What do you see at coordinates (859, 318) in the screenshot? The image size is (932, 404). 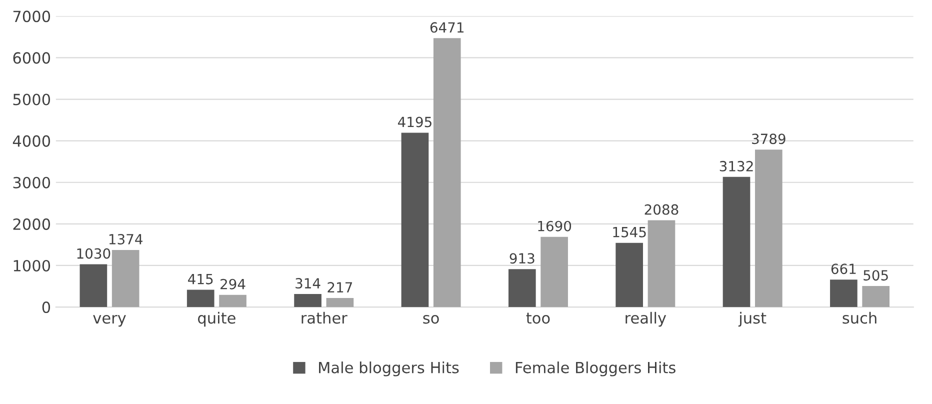 I see `x-tick-label: such` at bounding box center [859, 318].